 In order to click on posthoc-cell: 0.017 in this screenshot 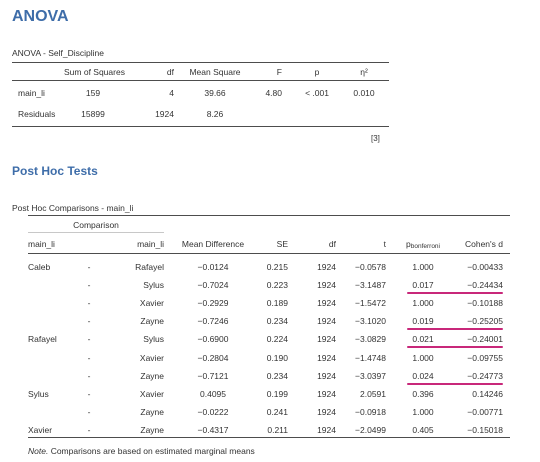, I will do `click(423, 285)`.